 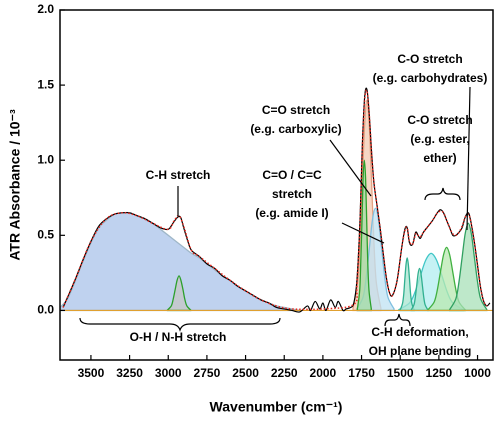 What do you see at coordinates (45, 159) in the screenshot?
I see `y-tick-label: 1.0` at bounding box center [45, 159].